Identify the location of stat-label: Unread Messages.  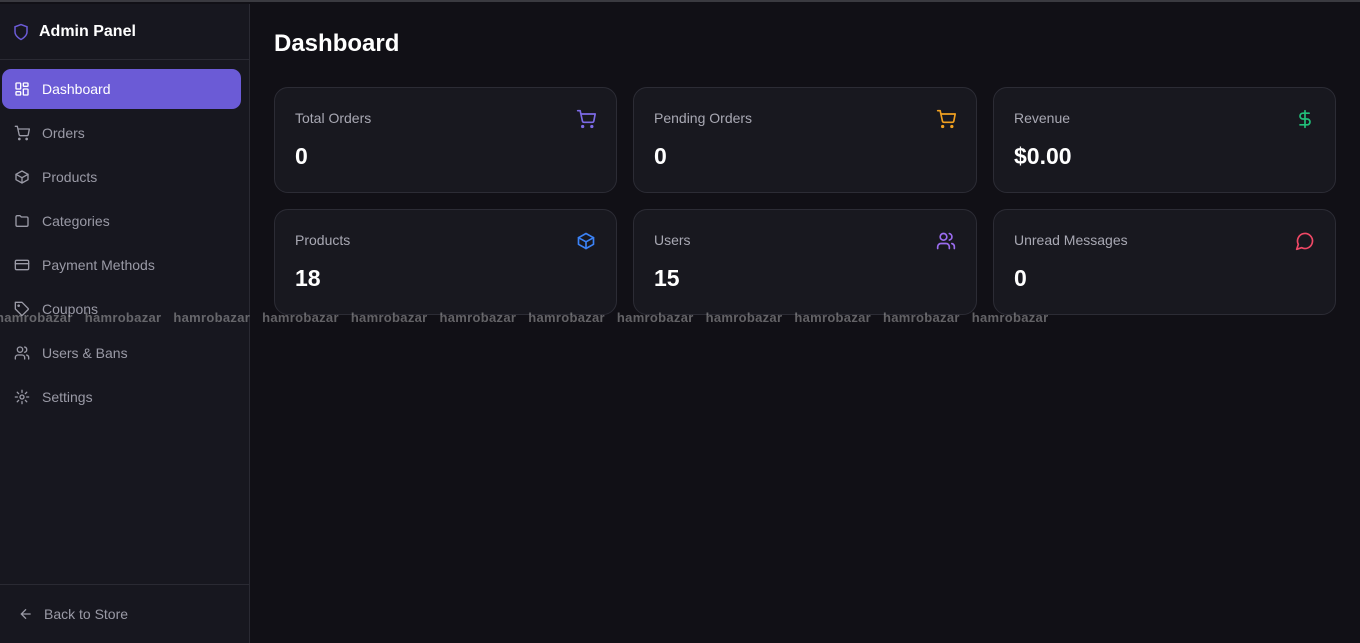
(1071, 240).